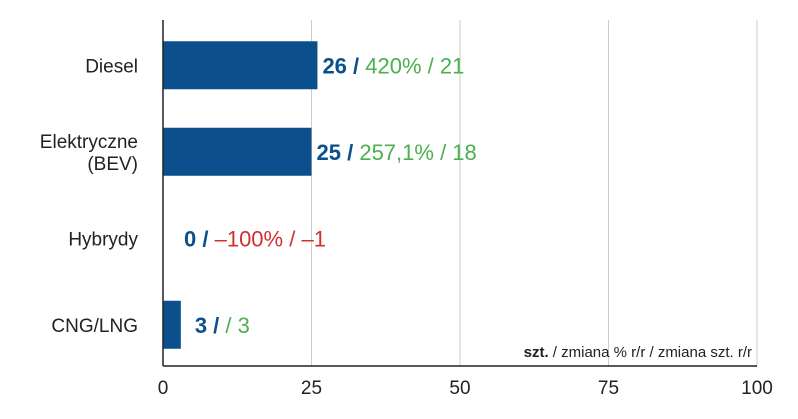 The height and width of the screenshot is (419, 798). What do you see at coordinates (464, 152) in the screenshot?
I see `value-label-delta: 18` at bounding box center [464, 152].